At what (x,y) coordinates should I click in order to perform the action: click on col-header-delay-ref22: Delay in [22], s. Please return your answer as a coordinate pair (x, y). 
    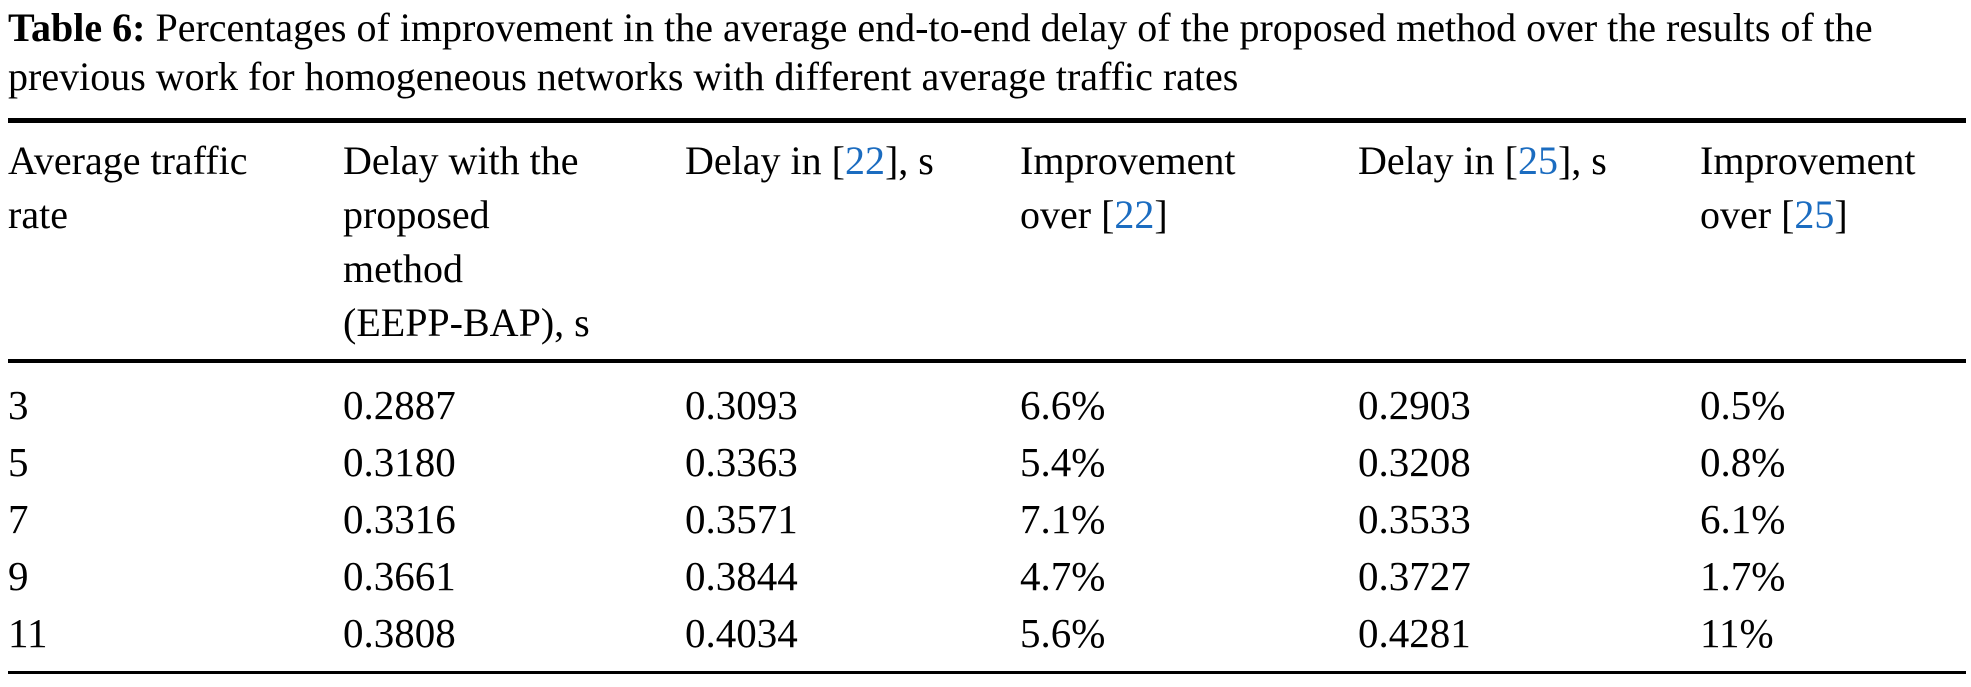
    Looking at the image, I should click on (852, 241).